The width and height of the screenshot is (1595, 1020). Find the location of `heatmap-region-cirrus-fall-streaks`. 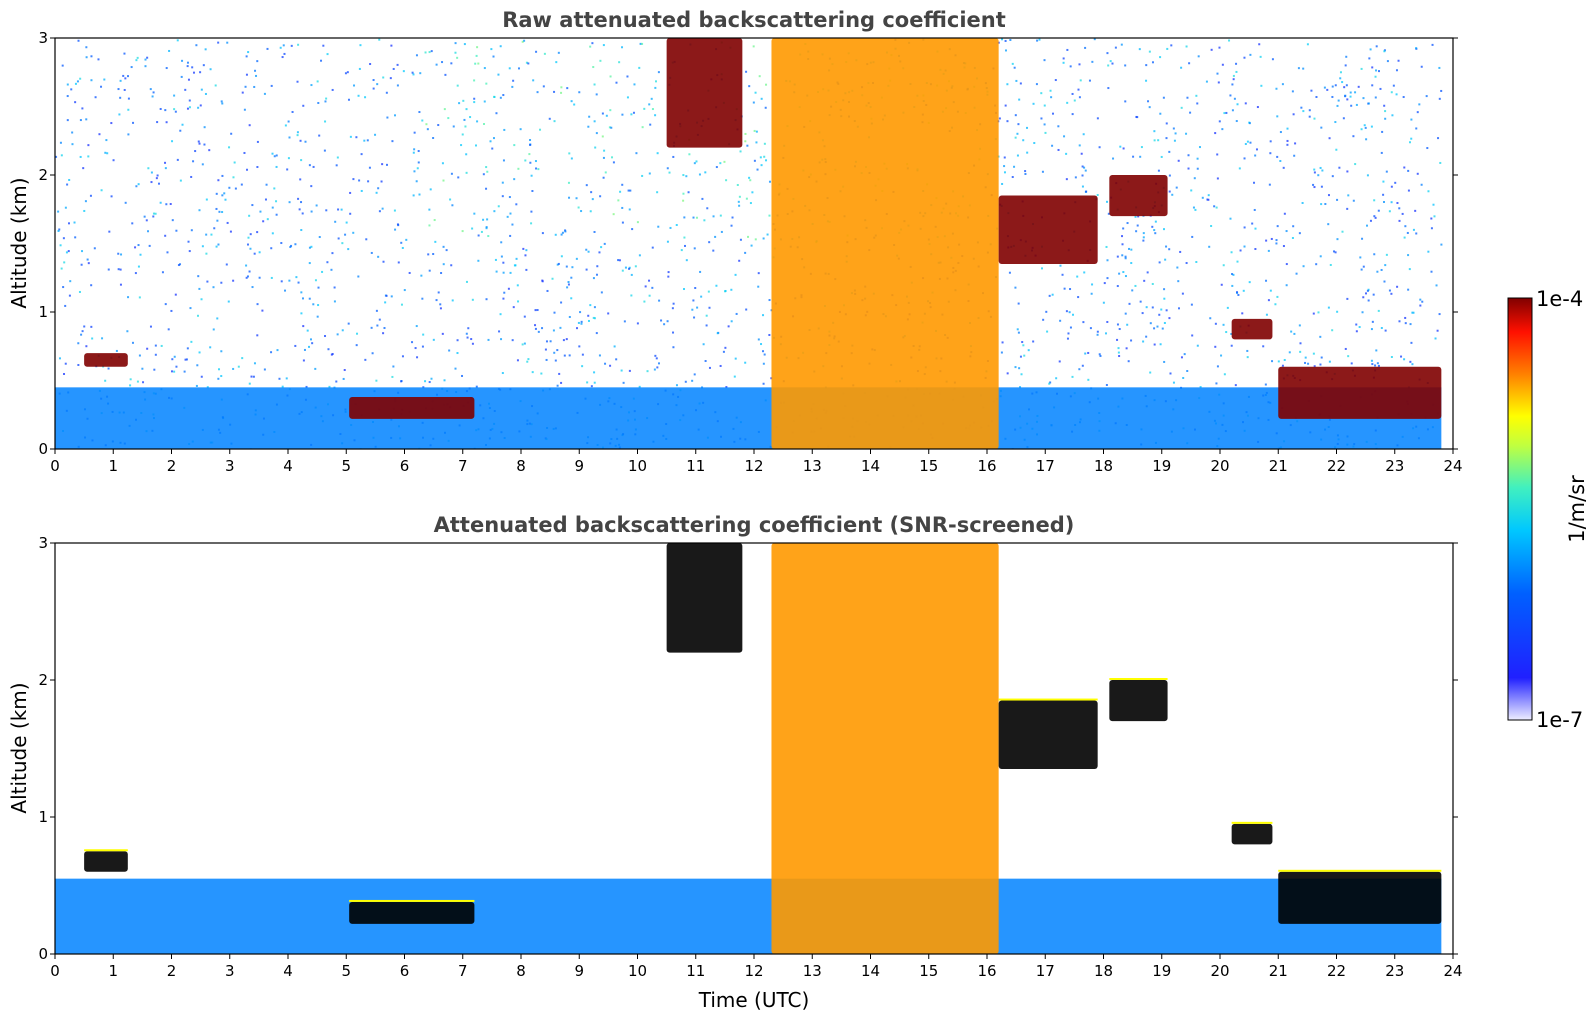

heatmap-region-cirrus-fall-streaks is located at coordinates (704, 93).